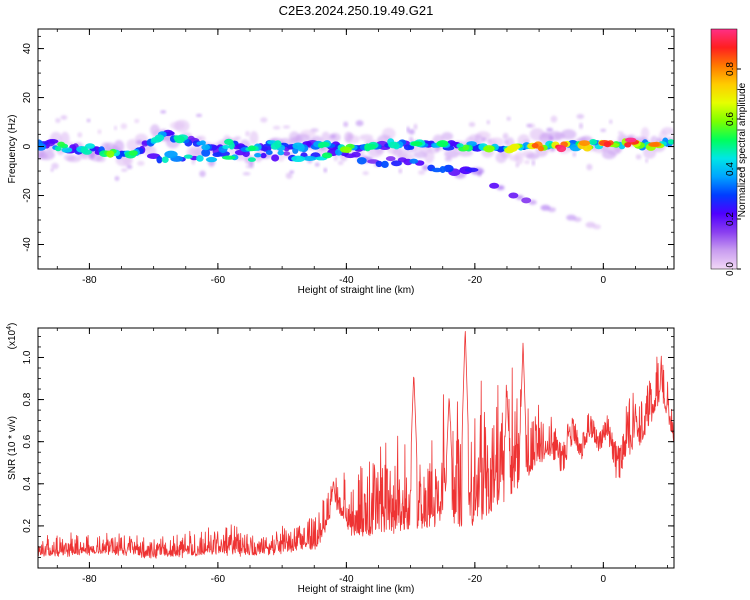  Describe the element at coordinates (730, 219) in the screenshot. I see `colorbar-tick-label: 0.2` at that location.